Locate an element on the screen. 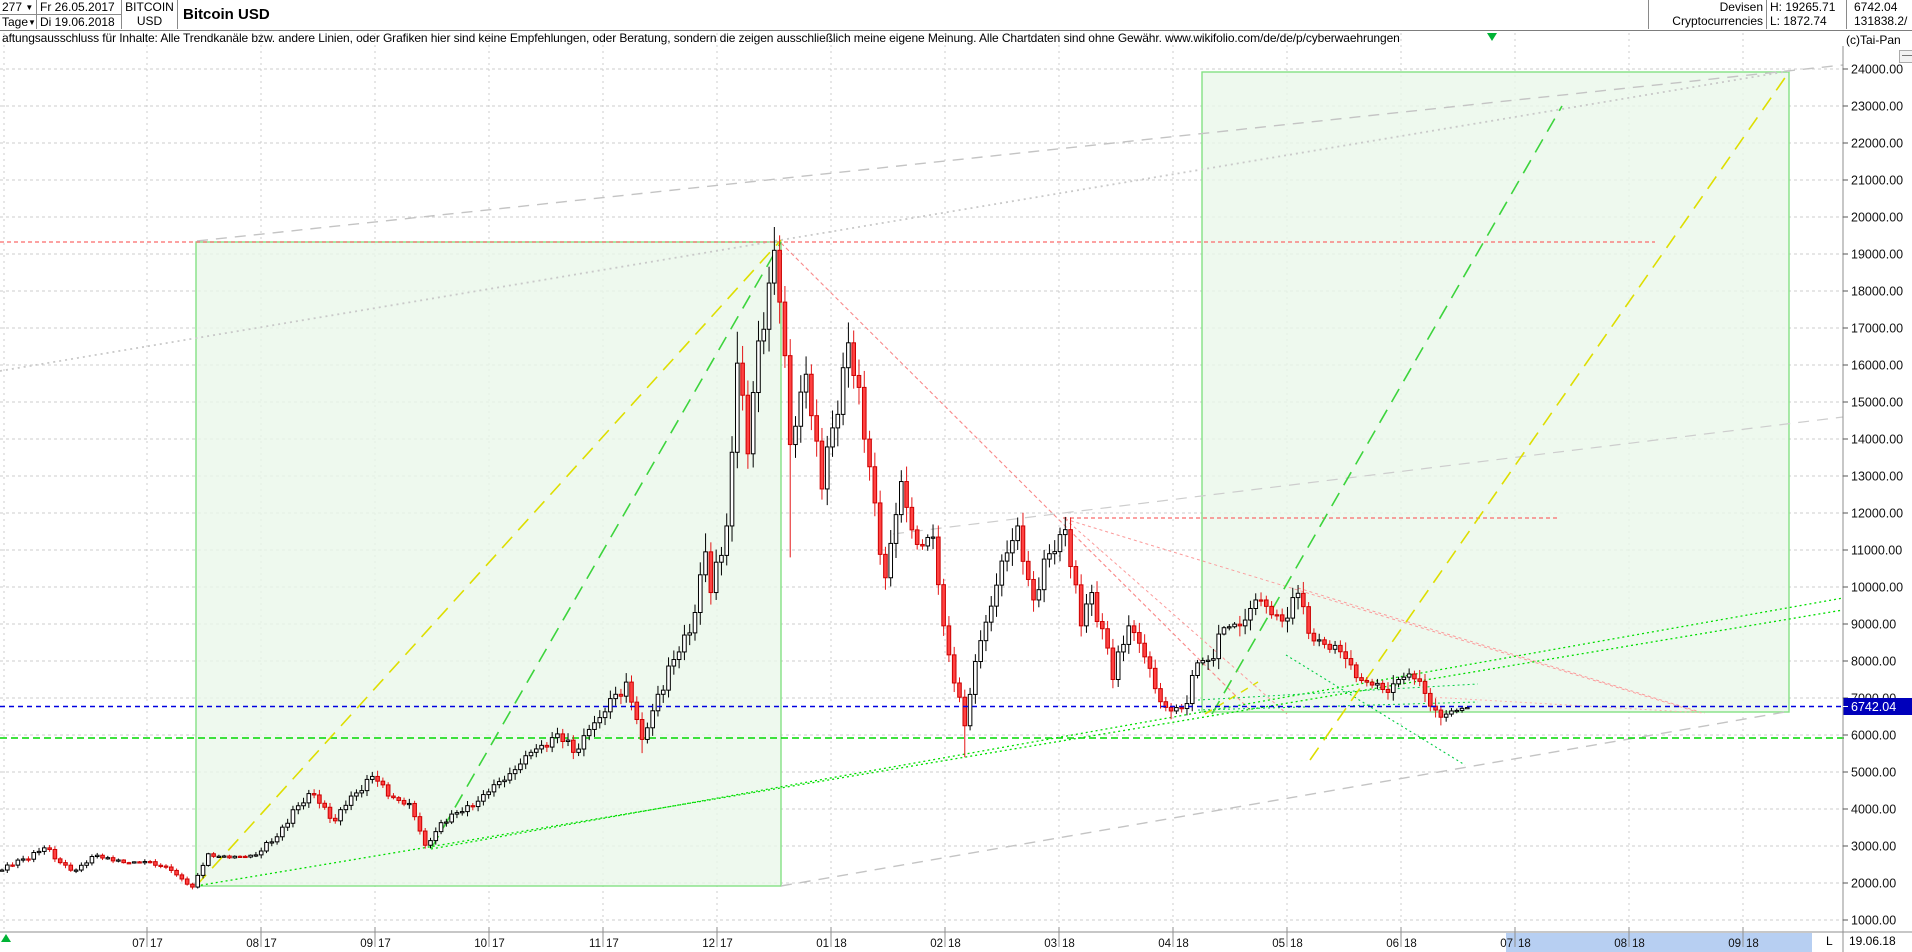 The height and width of the screenshot is (952, 1912). green-uptrend-2018 is located at coordinates (1387, 410).